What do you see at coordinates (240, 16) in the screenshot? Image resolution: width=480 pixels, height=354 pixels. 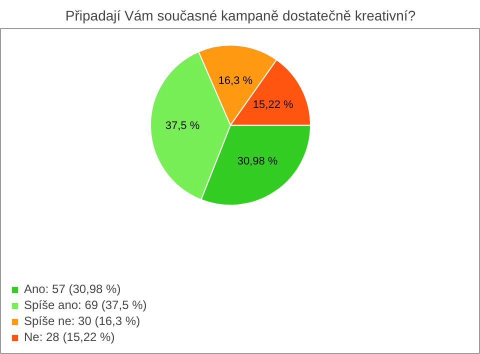 I see `chart-title: Připadají Vám současné kampaně dostatečně kreativní?` at bounding box center [240, 16].